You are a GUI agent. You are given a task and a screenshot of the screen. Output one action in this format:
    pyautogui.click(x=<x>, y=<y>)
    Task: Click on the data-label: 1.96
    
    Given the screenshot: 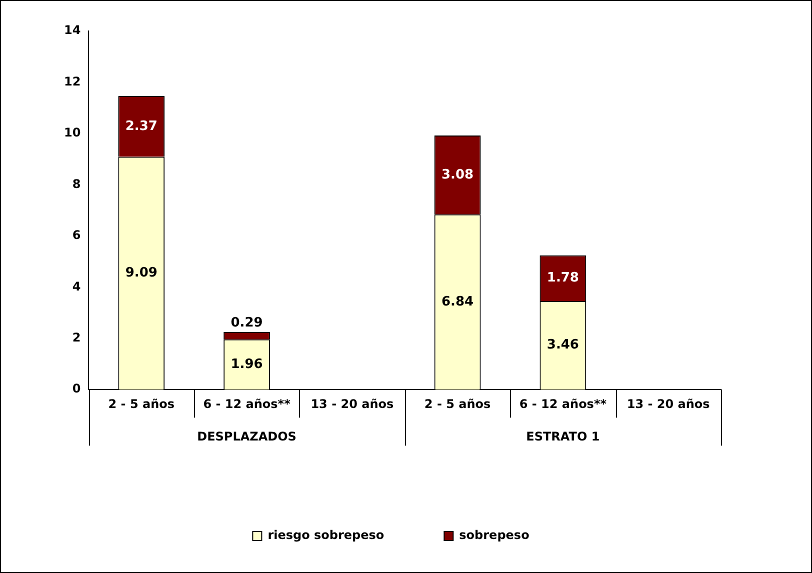 What is the action you would take?
    pyautogui.click(x=246, y=364)
    